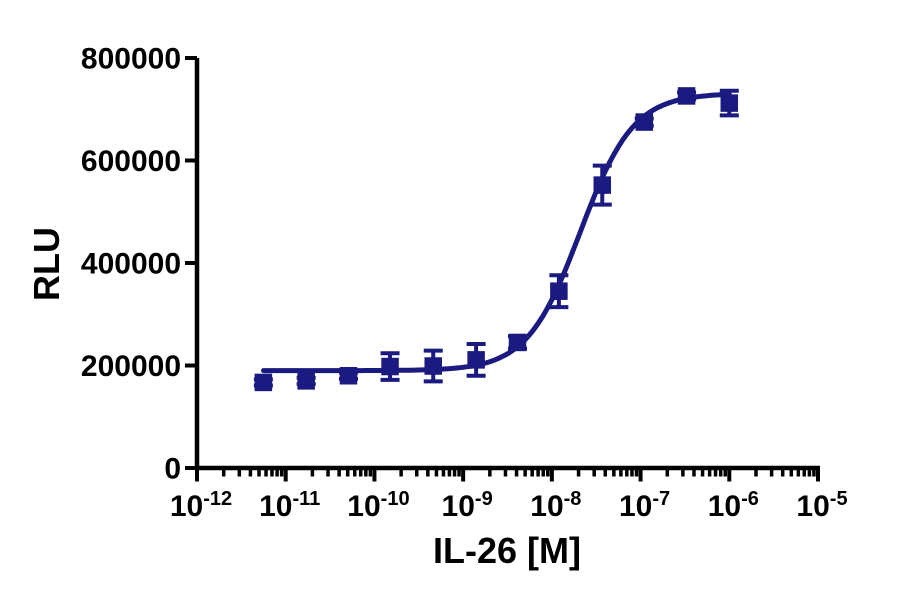 The image size is (918, 602). Describe the element at coordinates (201, 505) in the screenshot. I see `x-tick-label: 10⁻¹²` at that location.